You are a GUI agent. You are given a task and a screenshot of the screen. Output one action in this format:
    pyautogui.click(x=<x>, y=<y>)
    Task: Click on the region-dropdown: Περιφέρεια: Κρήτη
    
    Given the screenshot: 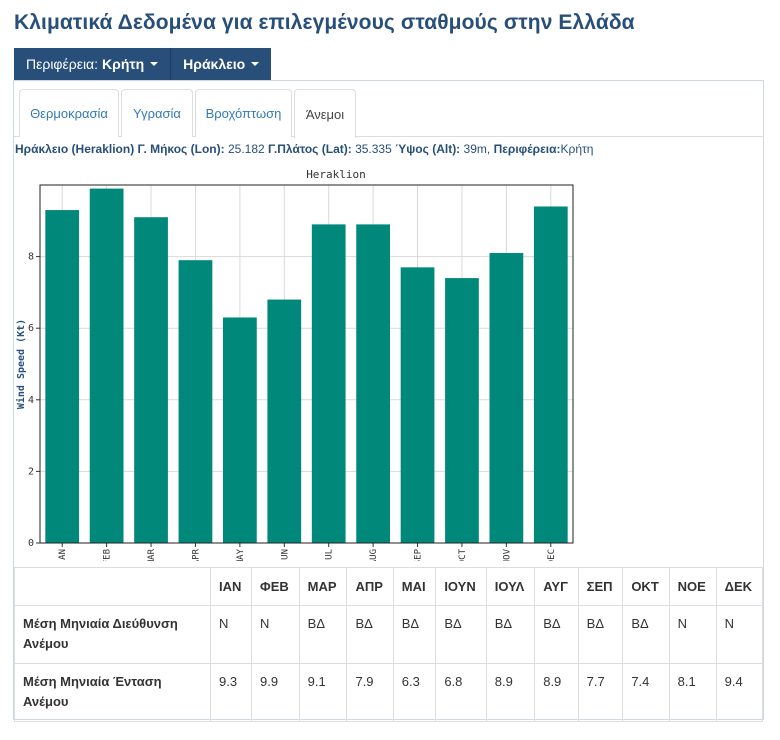 What is the action you would take?
    pyautogui.click(x=92, y=64)
    